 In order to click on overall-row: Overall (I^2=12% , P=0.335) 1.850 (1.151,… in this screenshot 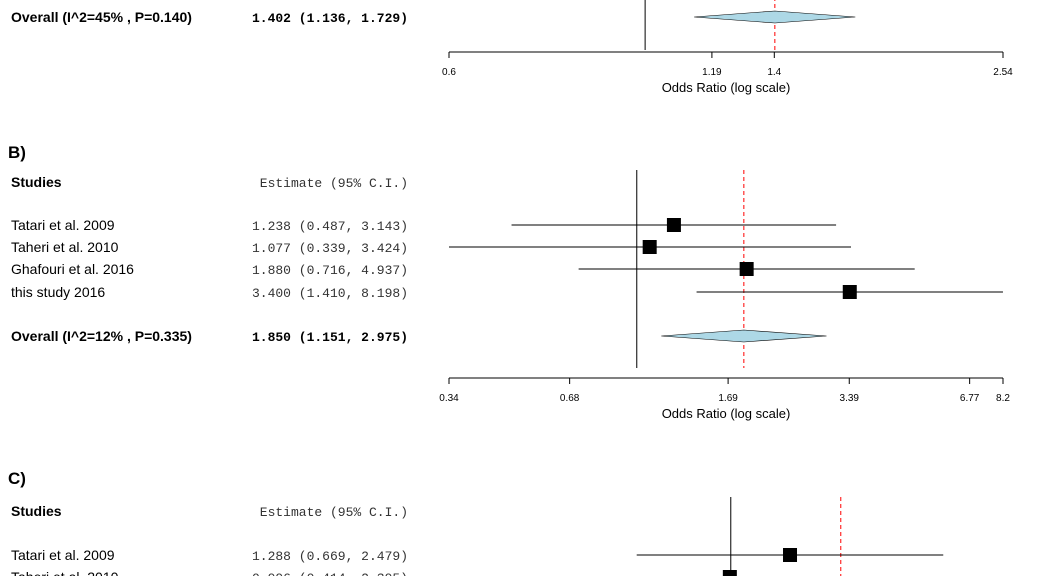, I will do `click(419, 336)`.